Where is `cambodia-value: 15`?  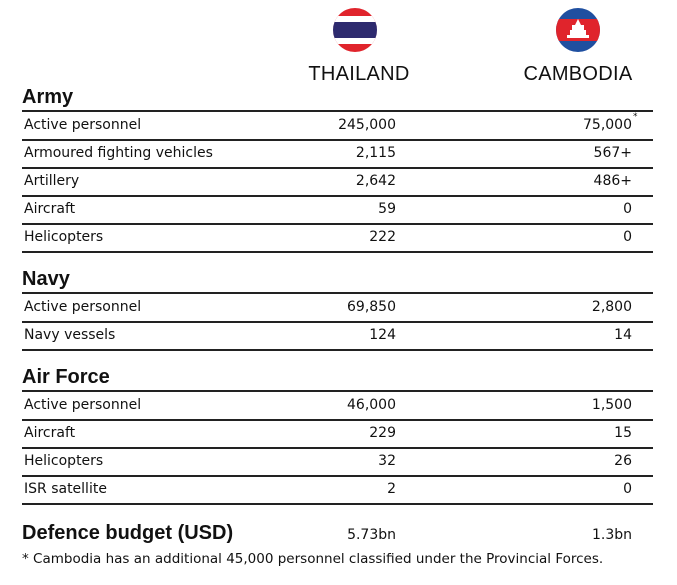 cambodia-value: 15 is located at coordinates (623, 433).